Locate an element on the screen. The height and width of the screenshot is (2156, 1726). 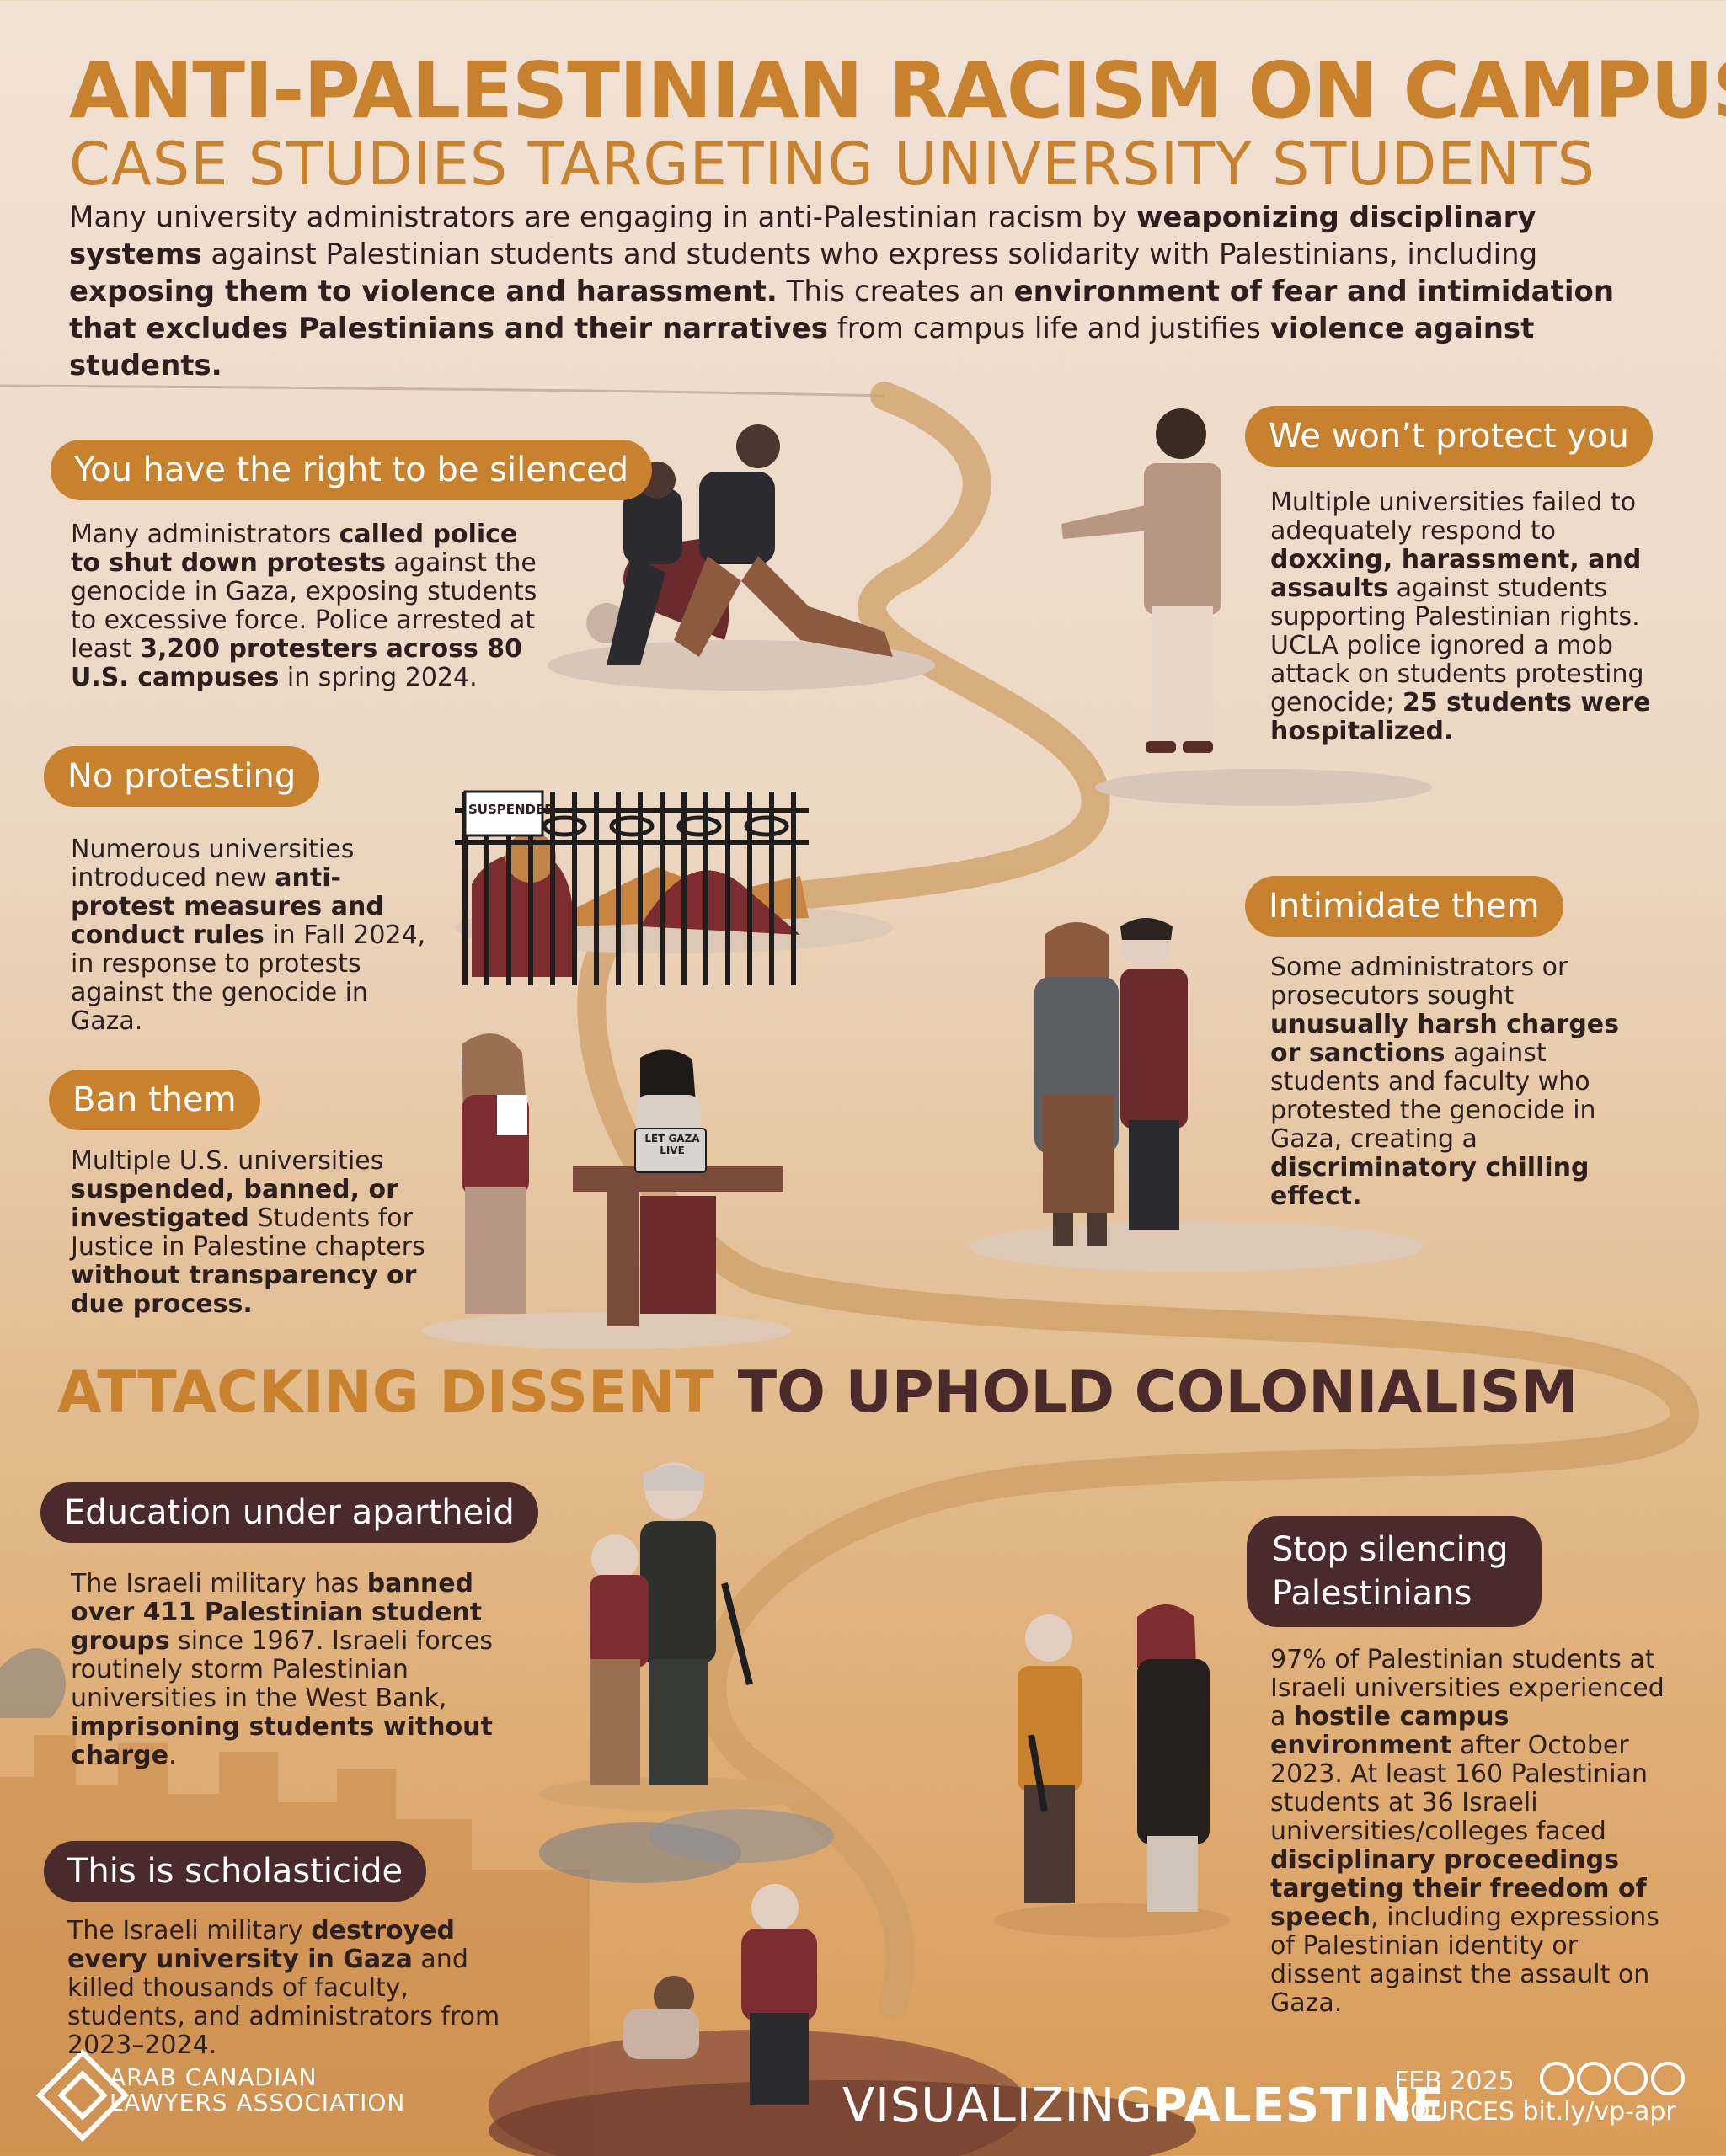
text-segment: The Israeli military has is located at coordinates (219, 1583).